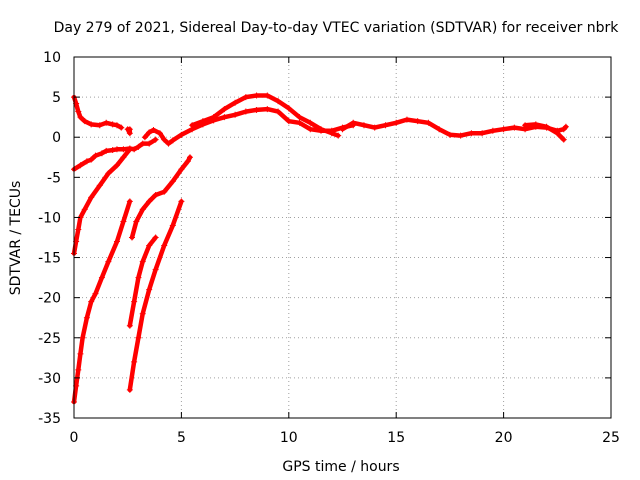 Image resolution: width=640 pixels, height=480 pixels. Describe the element at coordinates (56, 138) in the screenshot. I see `y-tick-label: 0` at that location.